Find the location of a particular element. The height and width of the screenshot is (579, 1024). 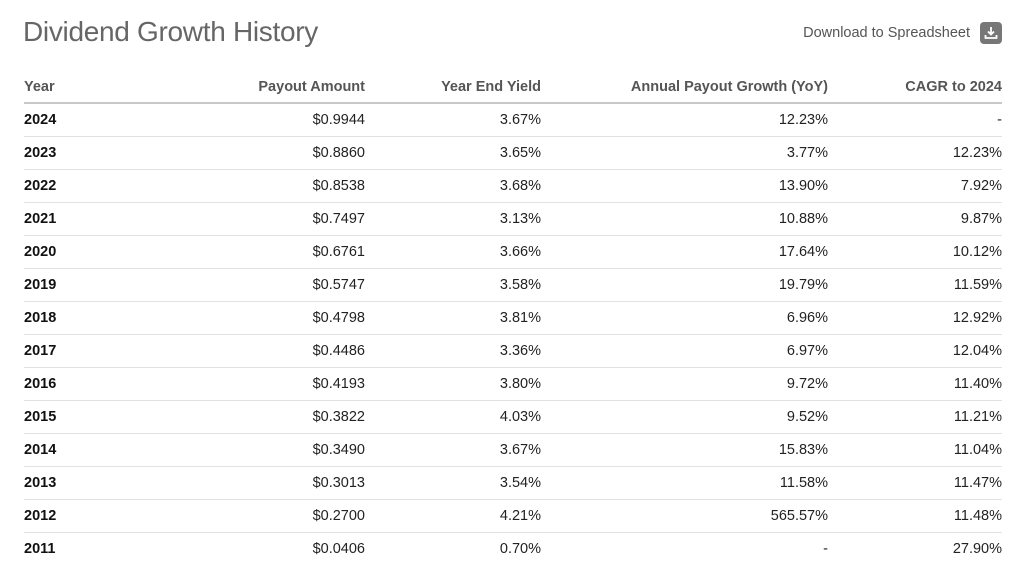

cagr-cell: 11.47% is located at coordinates (915, 483).